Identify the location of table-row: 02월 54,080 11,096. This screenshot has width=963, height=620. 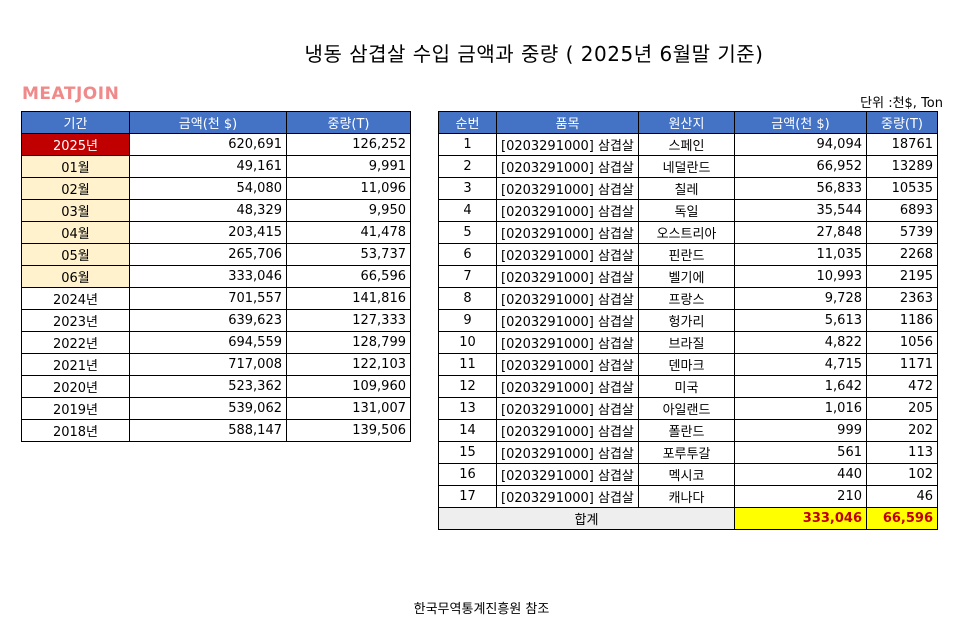
(216, 188).